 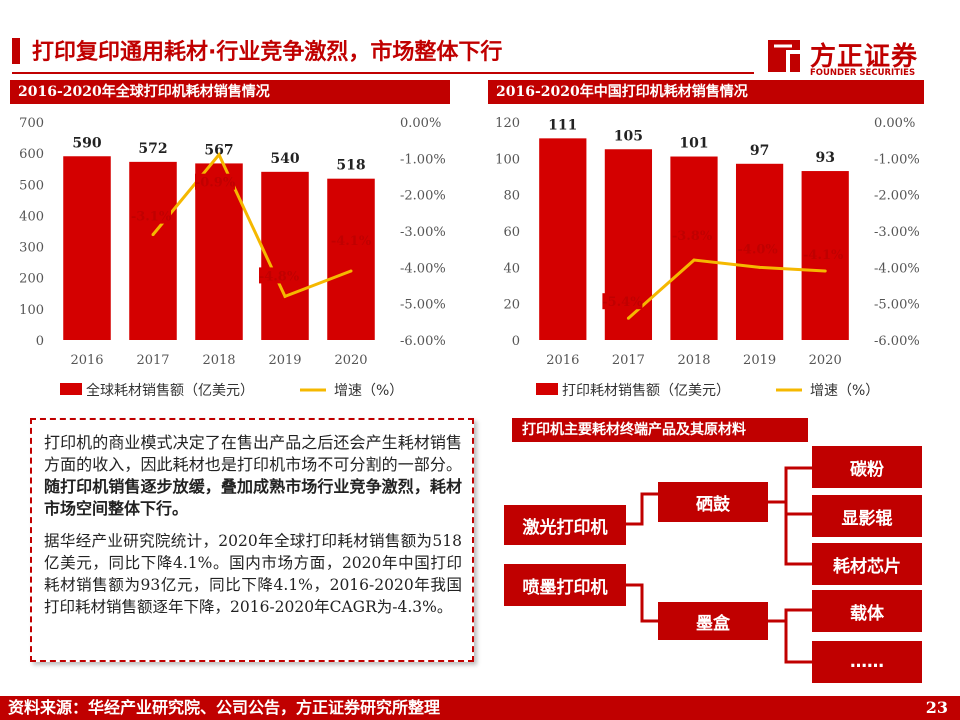 What do you see at coordinates (480, 708) in the screenshot?
I see `footer-bar: 资料来源：华经产业研究院、公司公告，方正证券研究所整理 23` at bounding box center [480, 708].